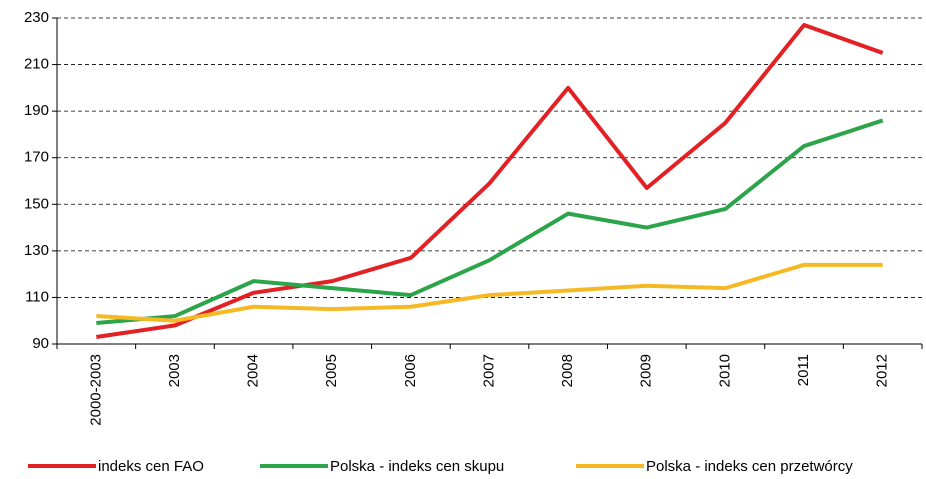 The image size is (926, 479). What do you see at coordinates (36, 110) in the screenshot?
I see `y-tick-label: 190` at bounding box center [36, 110].